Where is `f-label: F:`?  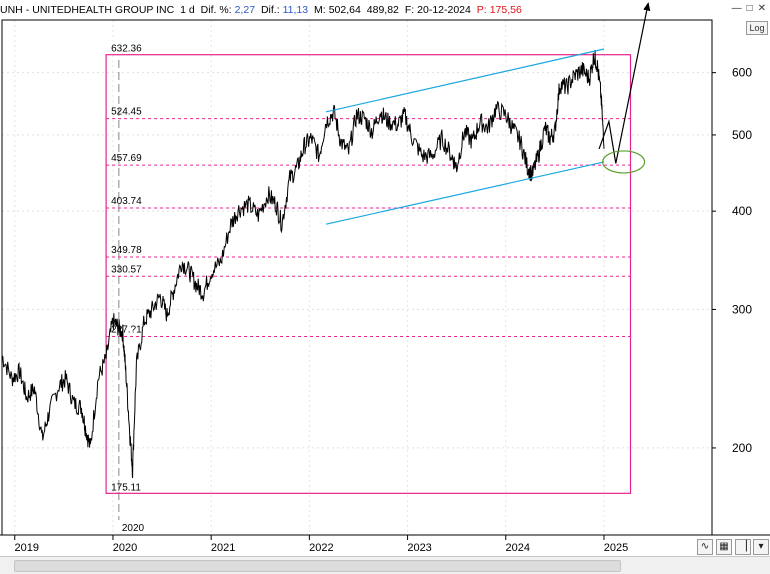
f-label: F: is located at coordinates (409, 10).